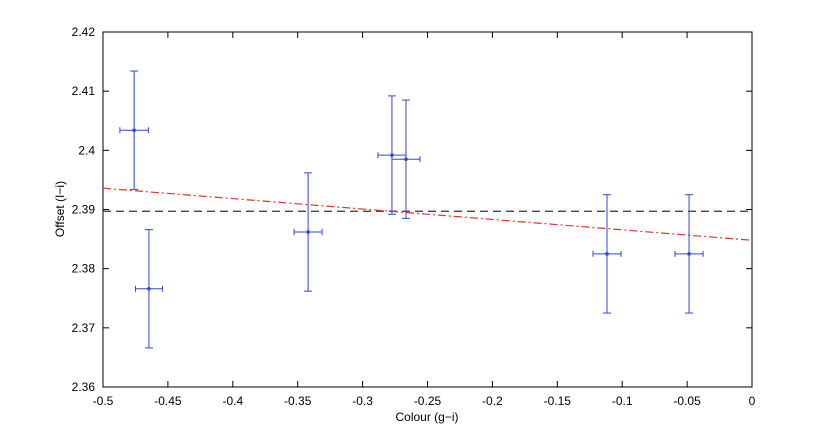  I want to click on fit-line, so click(427, 214).